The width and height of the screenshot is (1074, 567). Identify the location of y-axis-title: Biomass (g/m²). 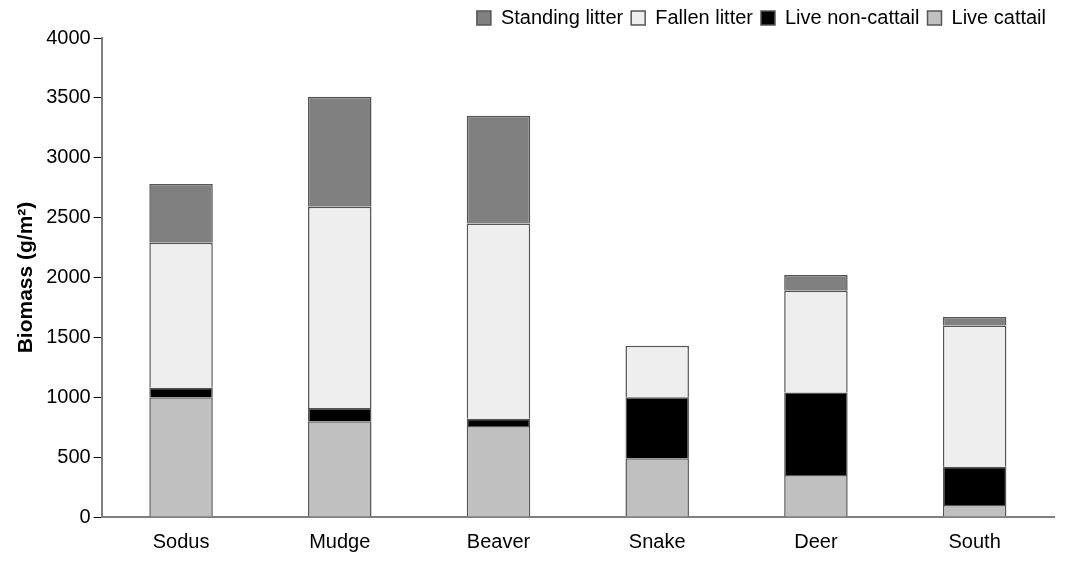
(25, 277).